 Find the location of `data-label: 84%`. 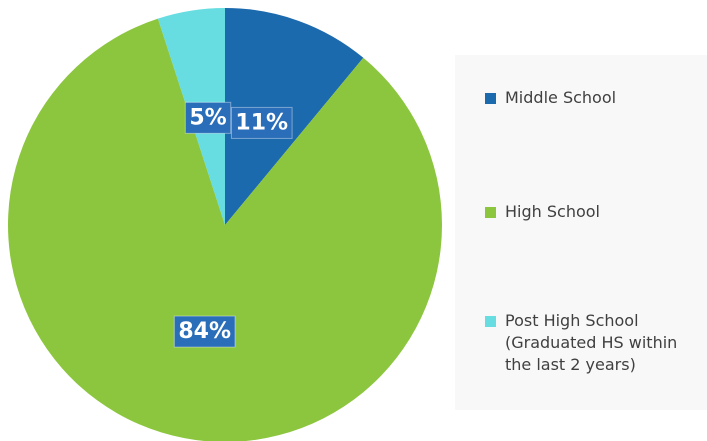

data-label: 84% is located at coordinates (204, 331).